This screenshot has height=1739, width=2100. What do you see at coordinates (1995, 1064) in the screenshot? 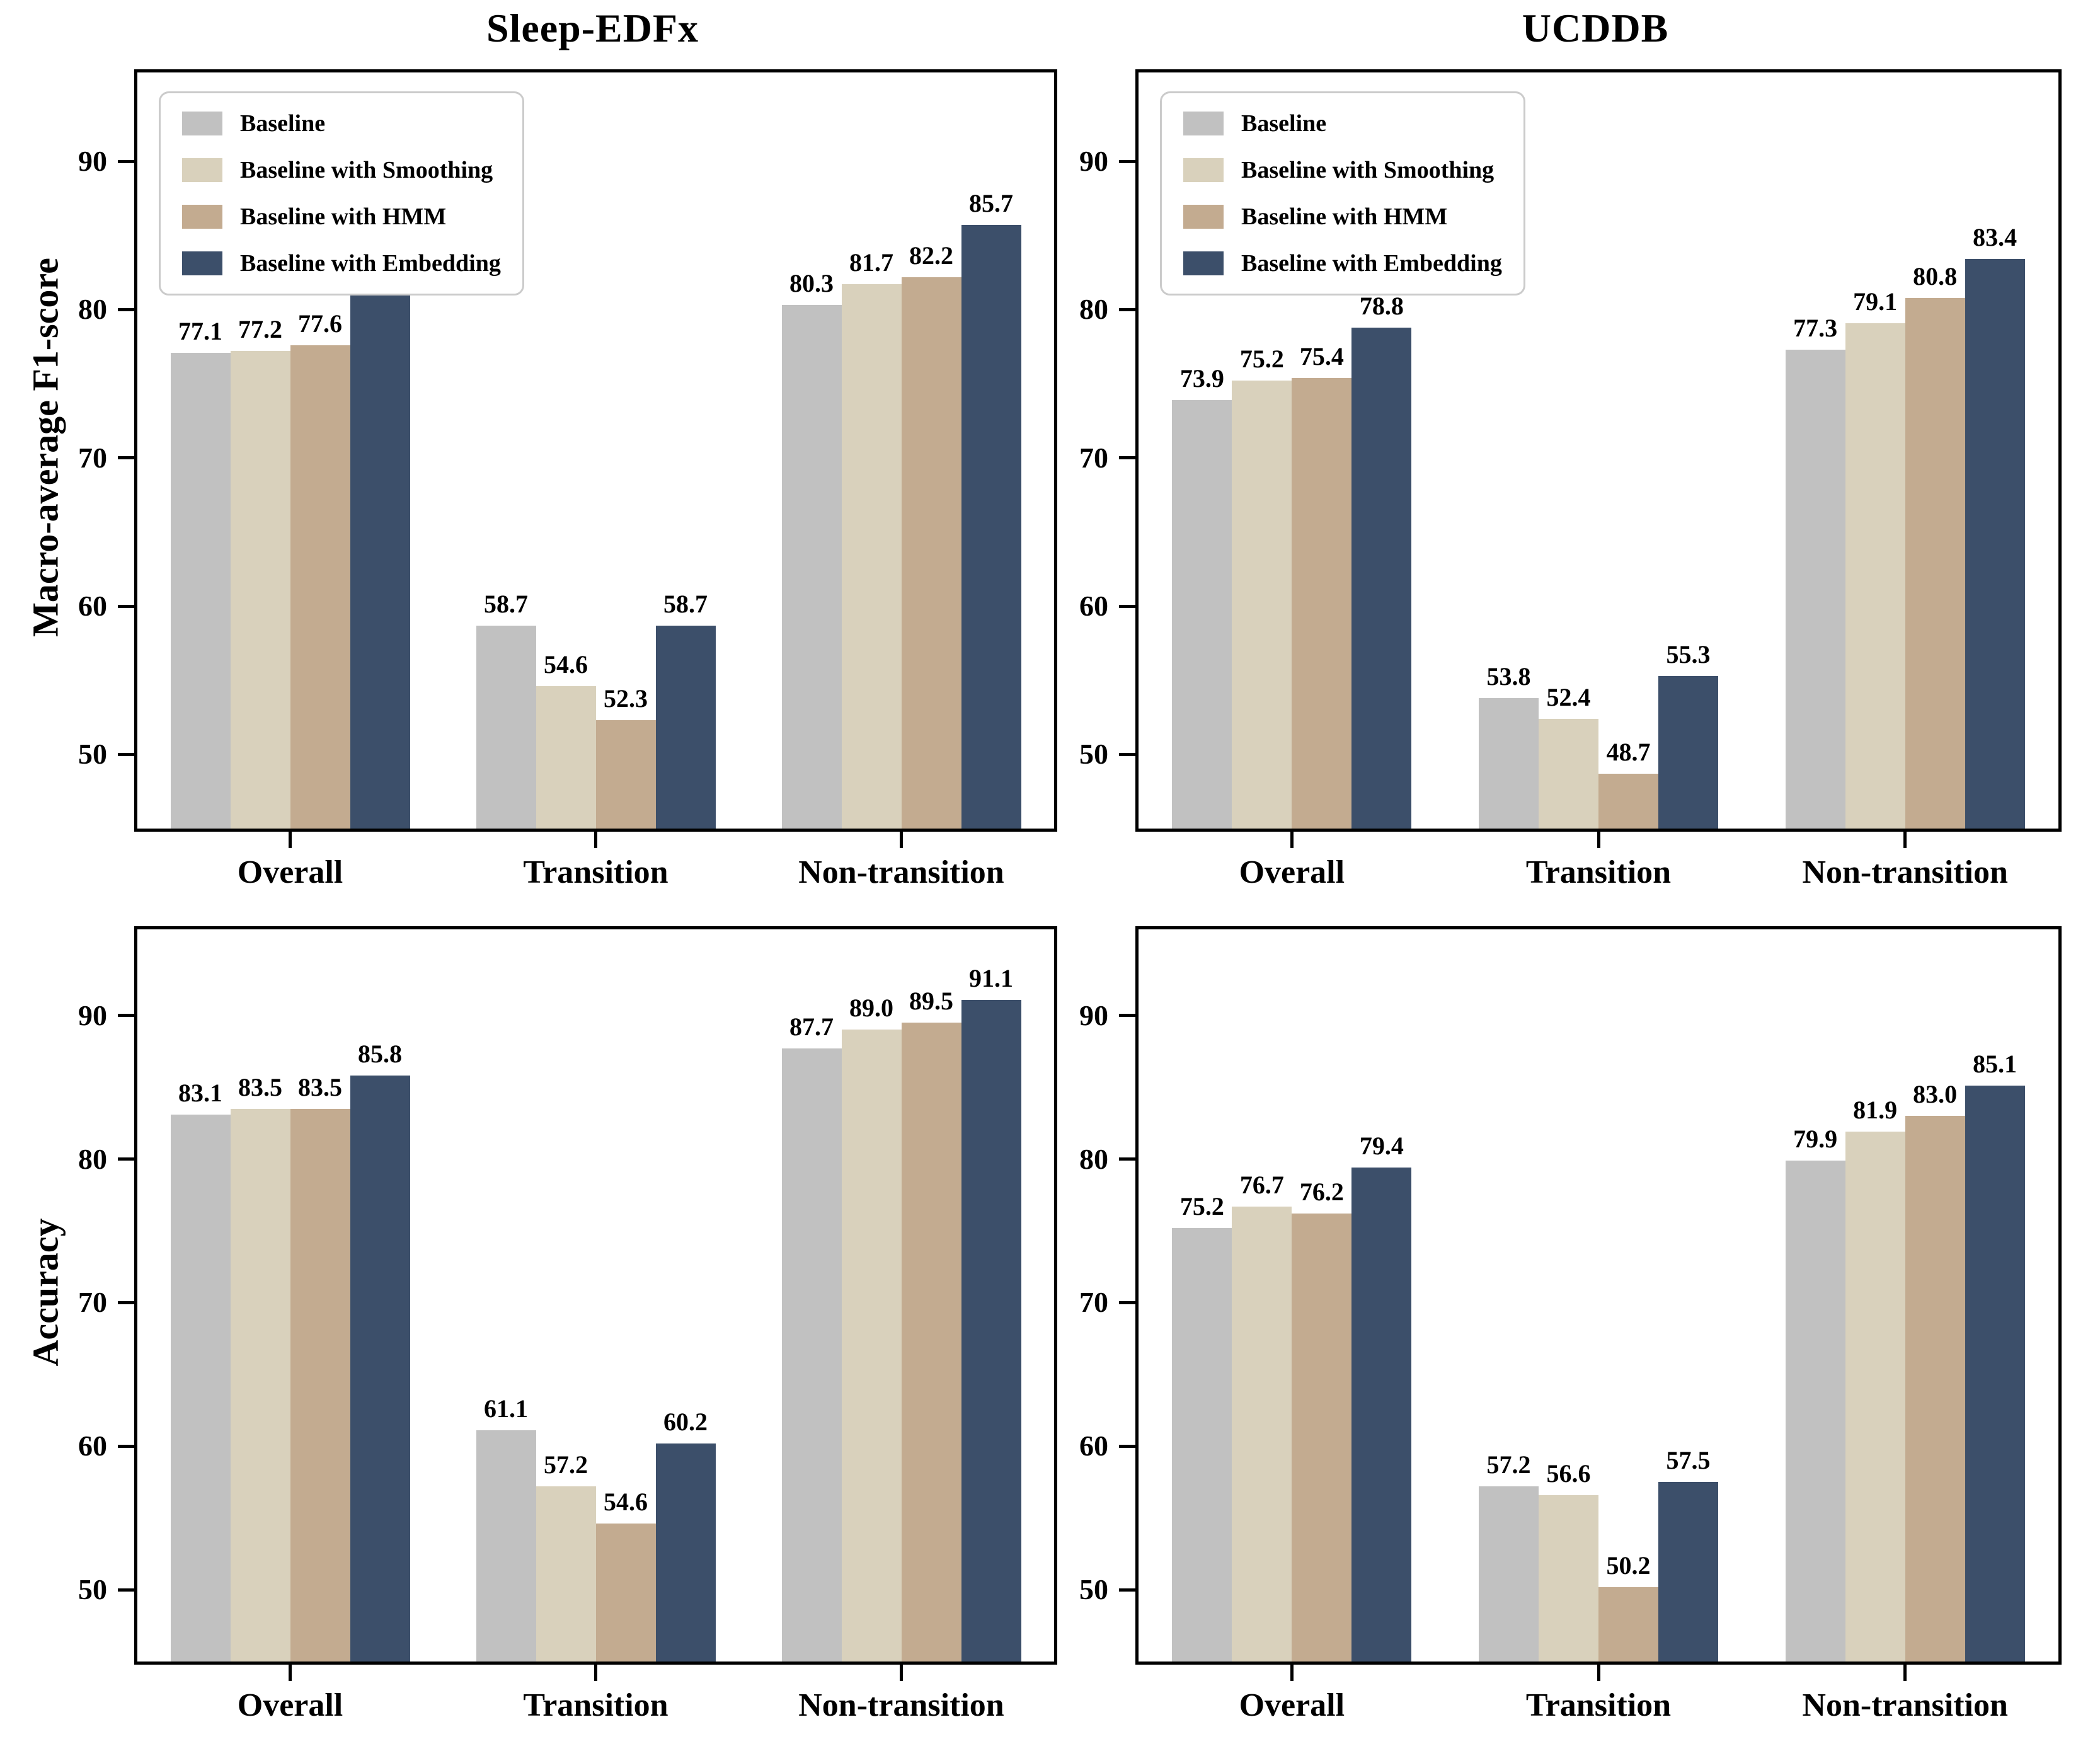
I see `bar-value-label: 85.1` at bounding box center [1995, 1064].